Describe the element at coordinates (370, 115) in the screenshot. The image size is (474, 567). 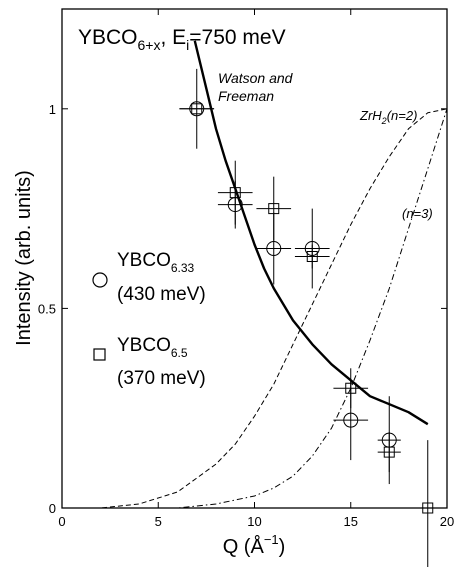
I see `curve-label-zrh2-main: ZrH` at that location.